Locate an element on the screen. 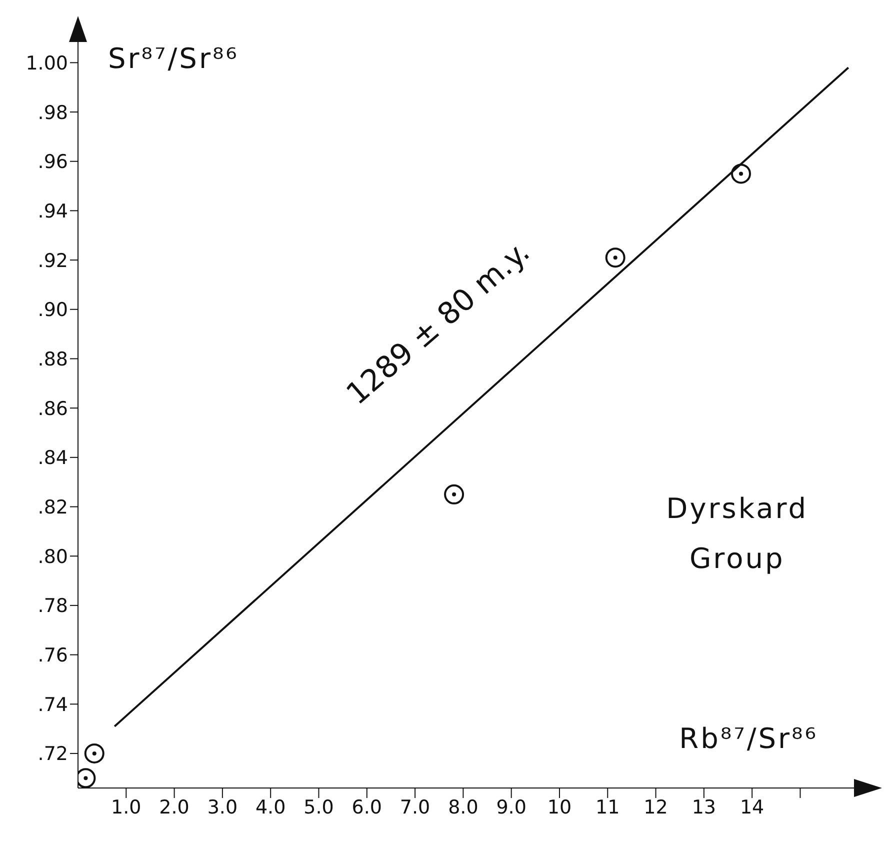 This screenshot has width=894, height=845. y-tick-label: .92 is located at coordinates (53, 261).